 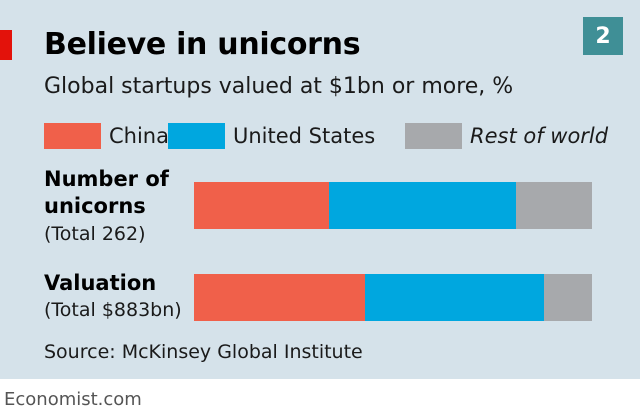 What do you see at coordinates (262, 205) in the screenshot?
I see `bar-unicorns-china` at bounding box center [262, 205].